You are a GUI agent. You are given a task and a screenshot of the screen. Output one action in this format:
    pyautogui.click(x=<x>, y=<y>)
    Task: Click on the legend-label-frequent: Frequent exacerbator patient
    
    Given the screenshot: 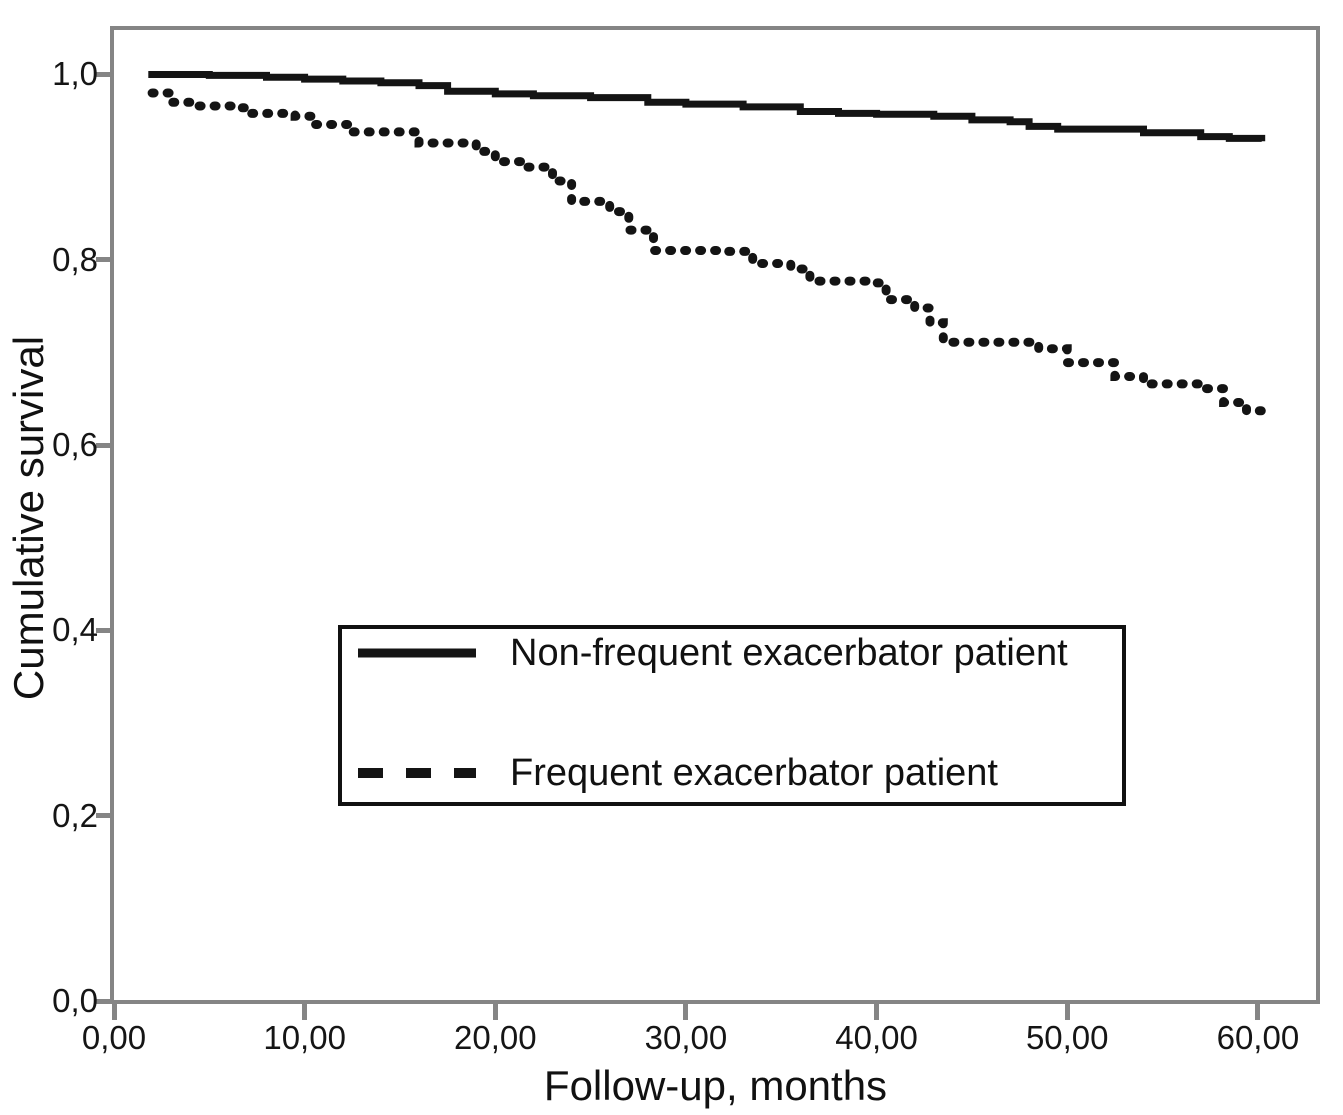 What is the action you would take?
    pyautogui.click(x=754, y=772)
    